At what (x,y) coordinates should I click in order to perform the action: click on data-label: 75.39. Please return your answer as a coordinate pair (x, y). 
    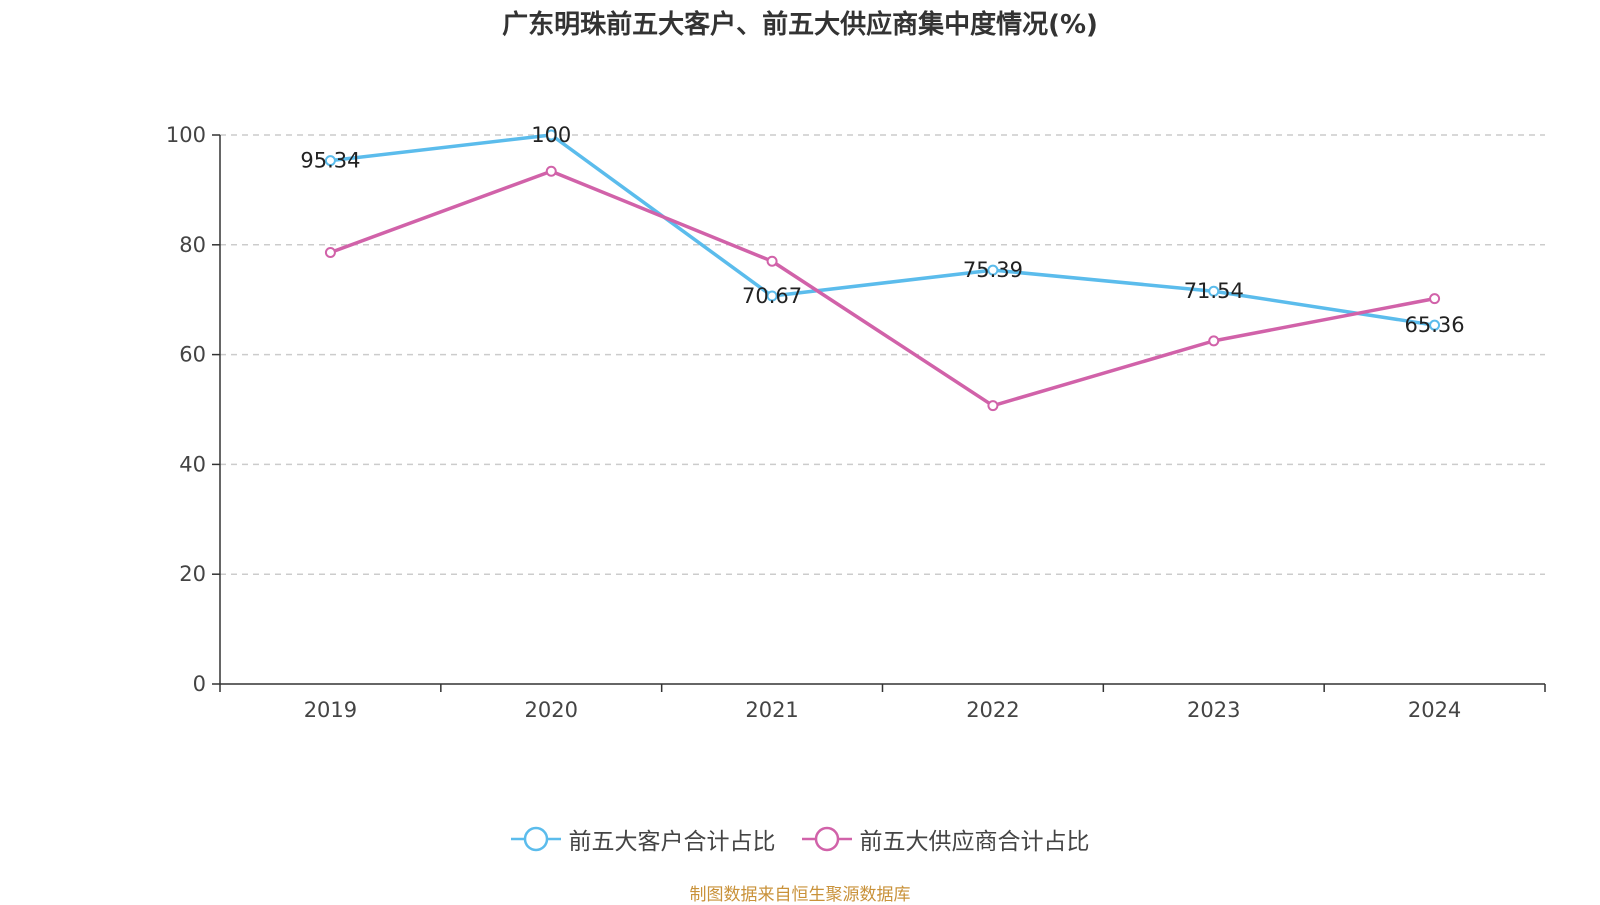
    Looking at the image, I should click on (993, 270).